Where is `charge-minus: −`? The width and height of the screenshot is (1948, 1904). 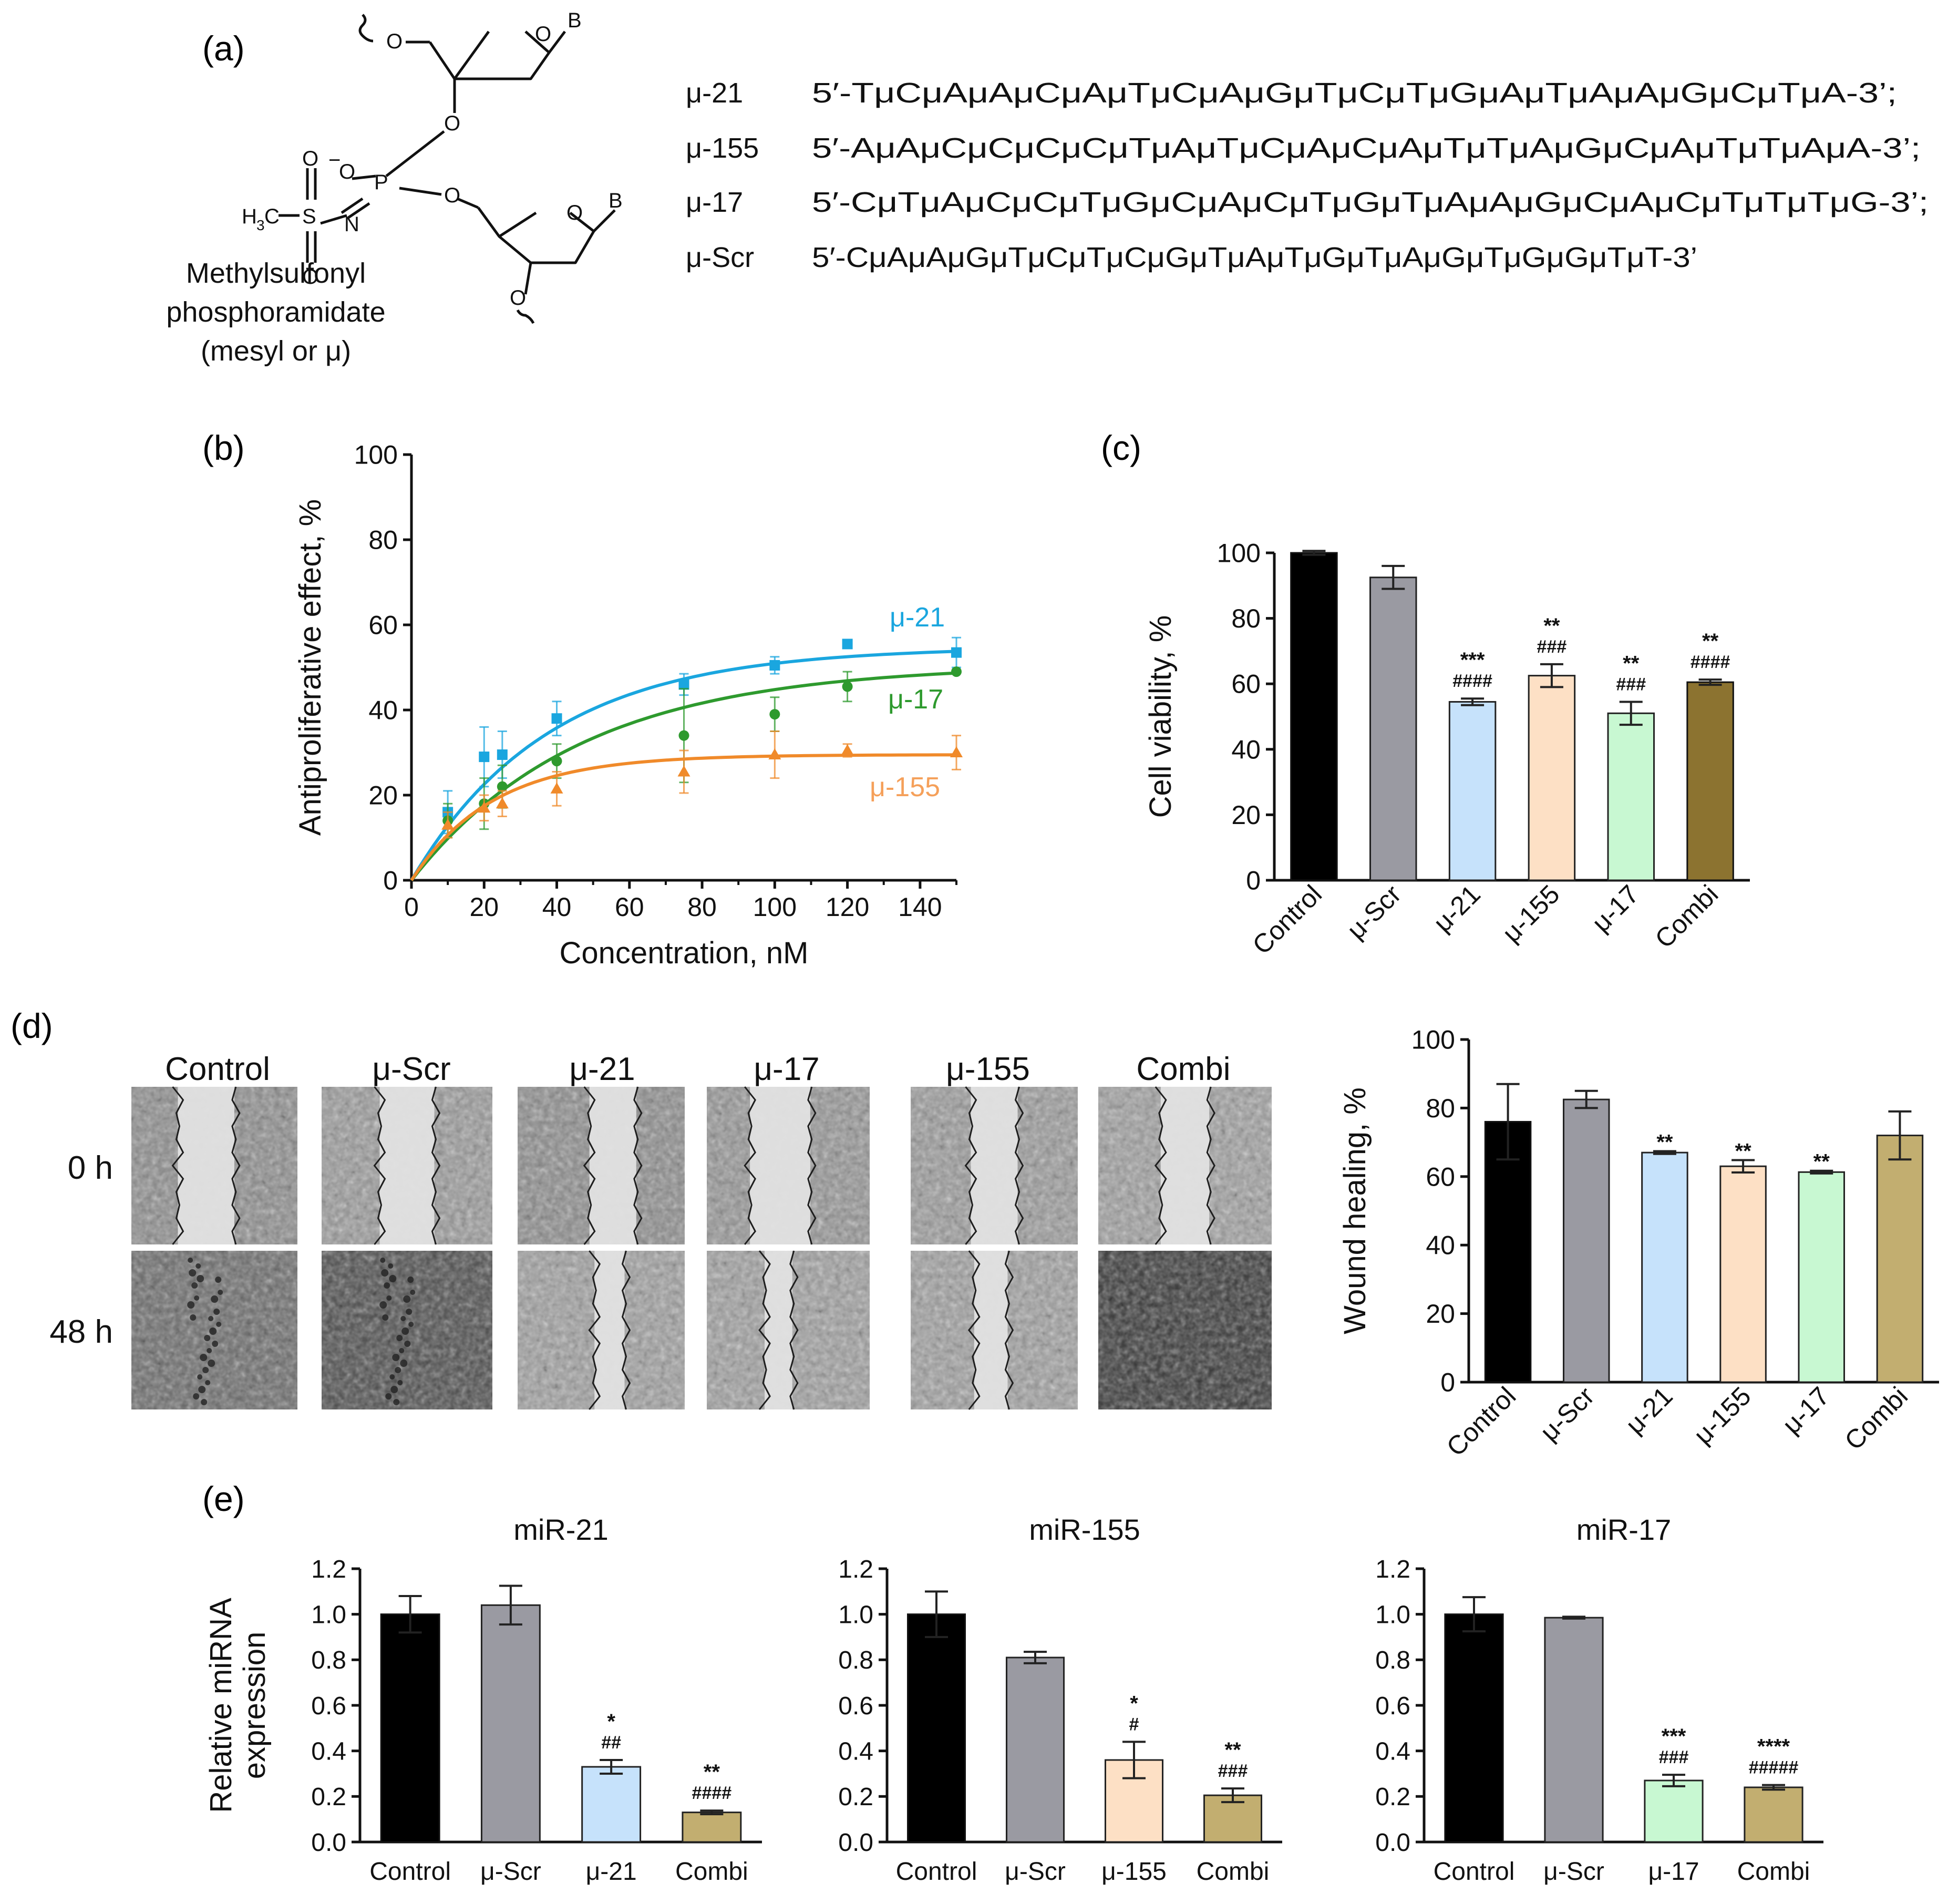 charge-minus: − is located at coordinates (335, 160).